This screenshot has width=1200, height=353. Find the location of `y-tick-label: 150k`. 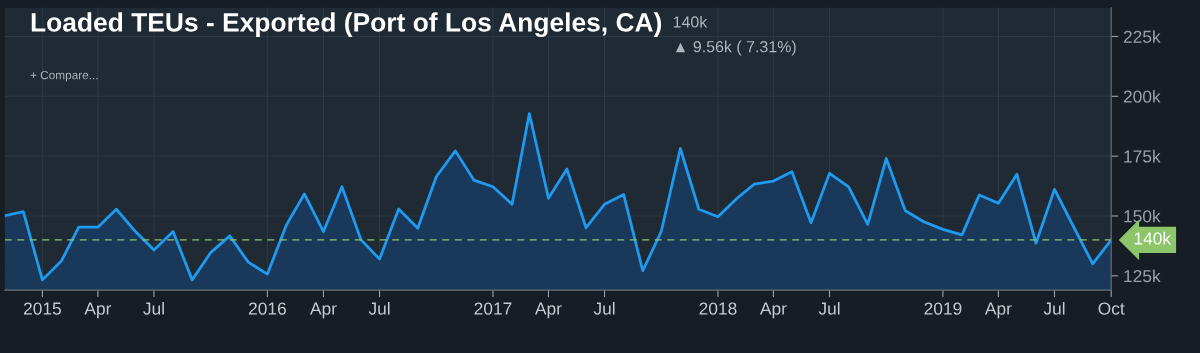

y-tick-label: 150k is located at coordinates (1142, 216).